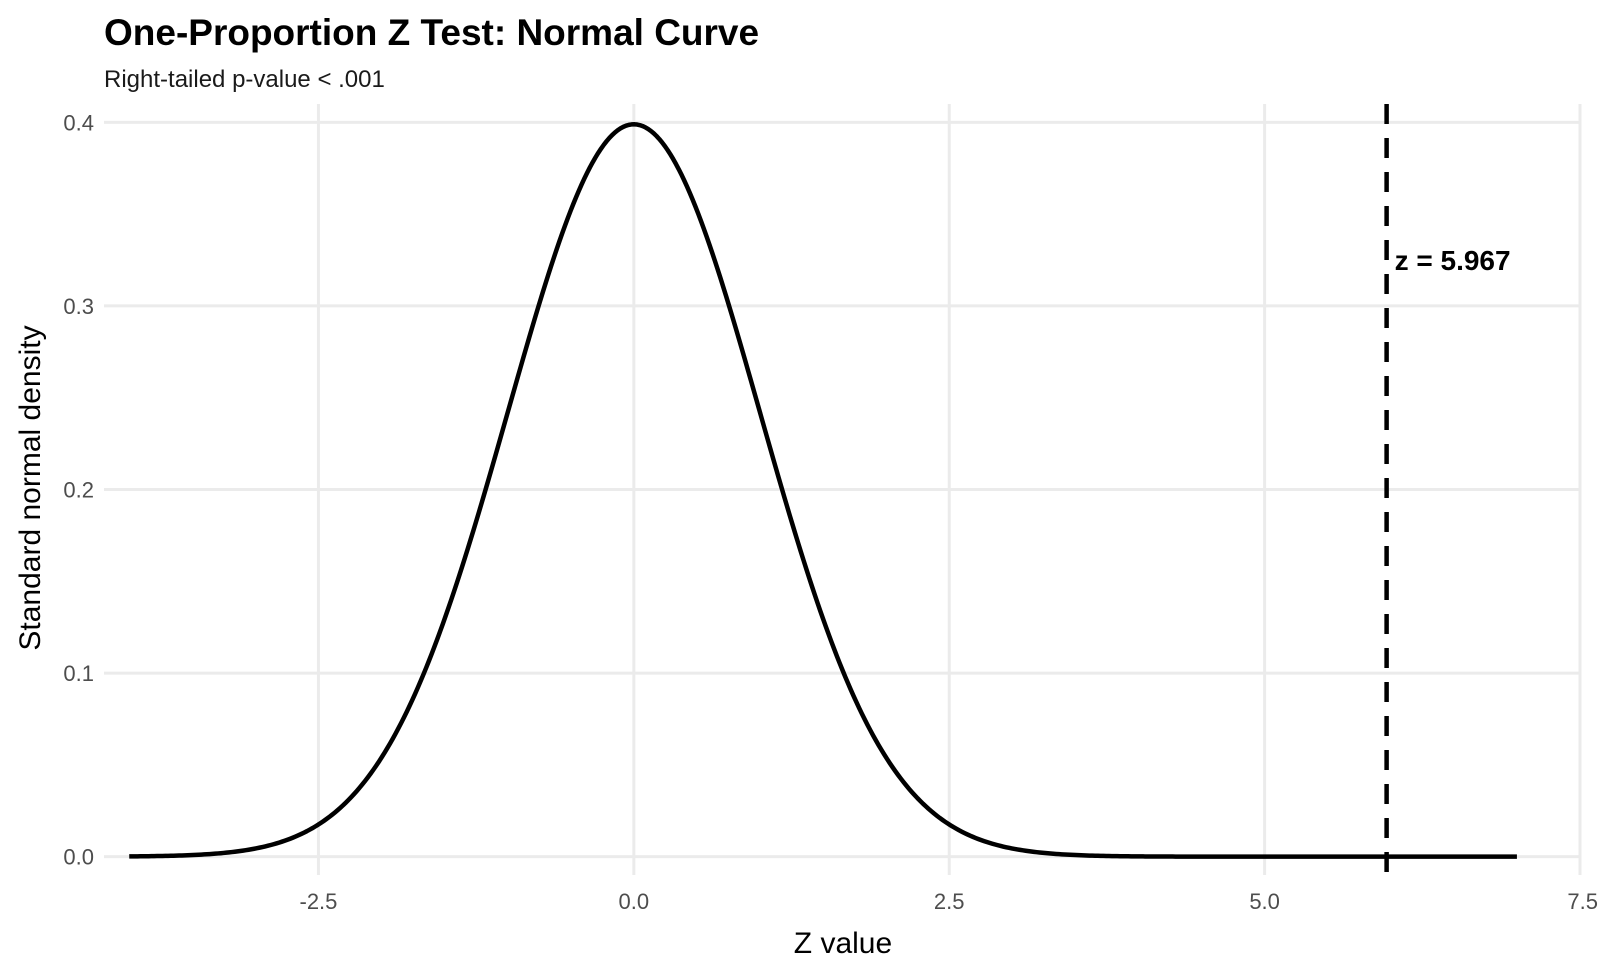  What do you see at coordinates (78, 122) in the screenshot?
I see `y-tick-label: 0.4` at bounding box center [78, 122].